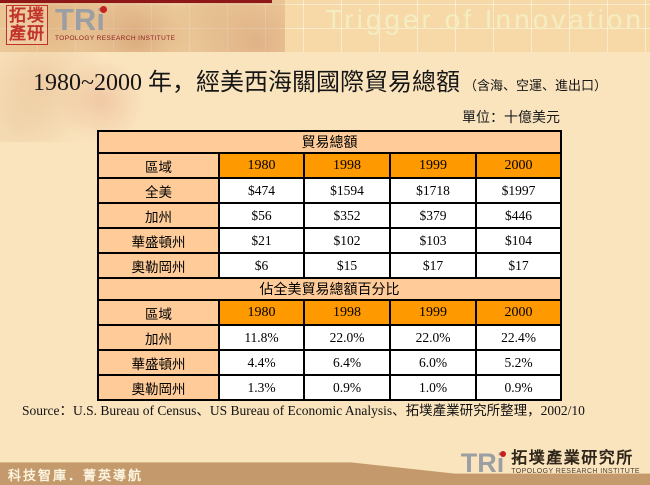  I want to click on value-cell: $104, so click(518, 240).